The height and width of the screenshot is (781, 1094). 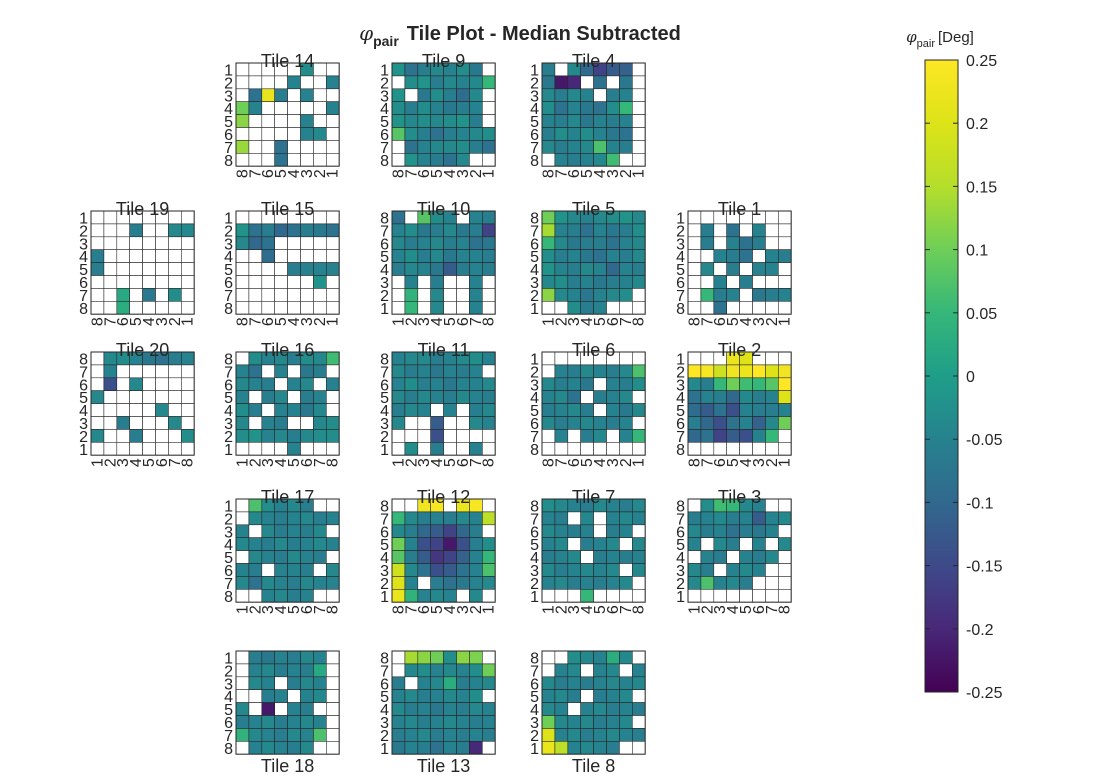 What do you see at coordinates (307, 173) in the screenshot?
I see `x-tick-label: 3` at bounding box center [307, 173].